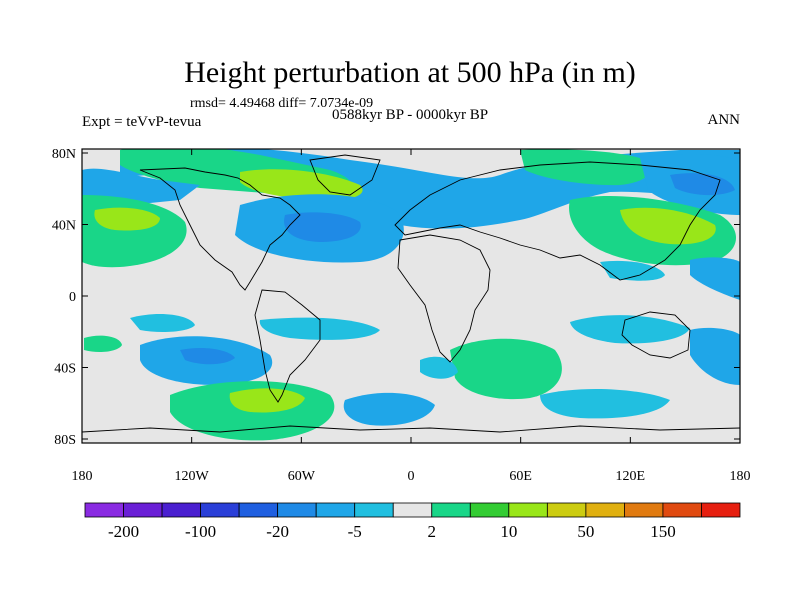 This screenshot has width=800, height=600. What do you see at coordinates (345, 175) in the screenshot?
I see `coastline-greenland` at bounding box center [345, 175].